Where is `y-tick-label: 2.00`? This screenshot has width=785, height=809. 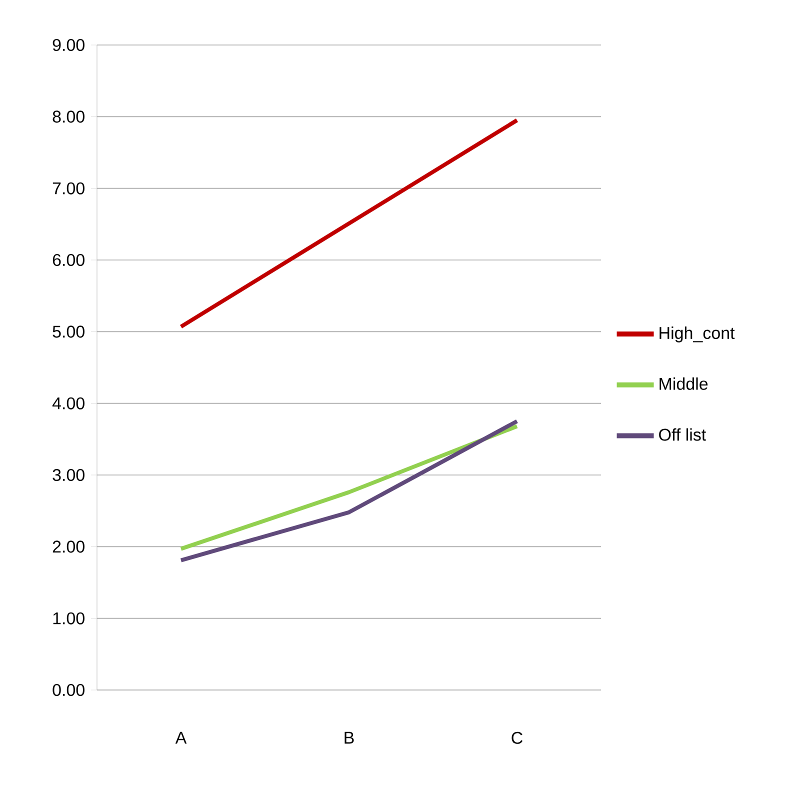 y-tick-label: 2.00 is located at coordinates (68, 546).